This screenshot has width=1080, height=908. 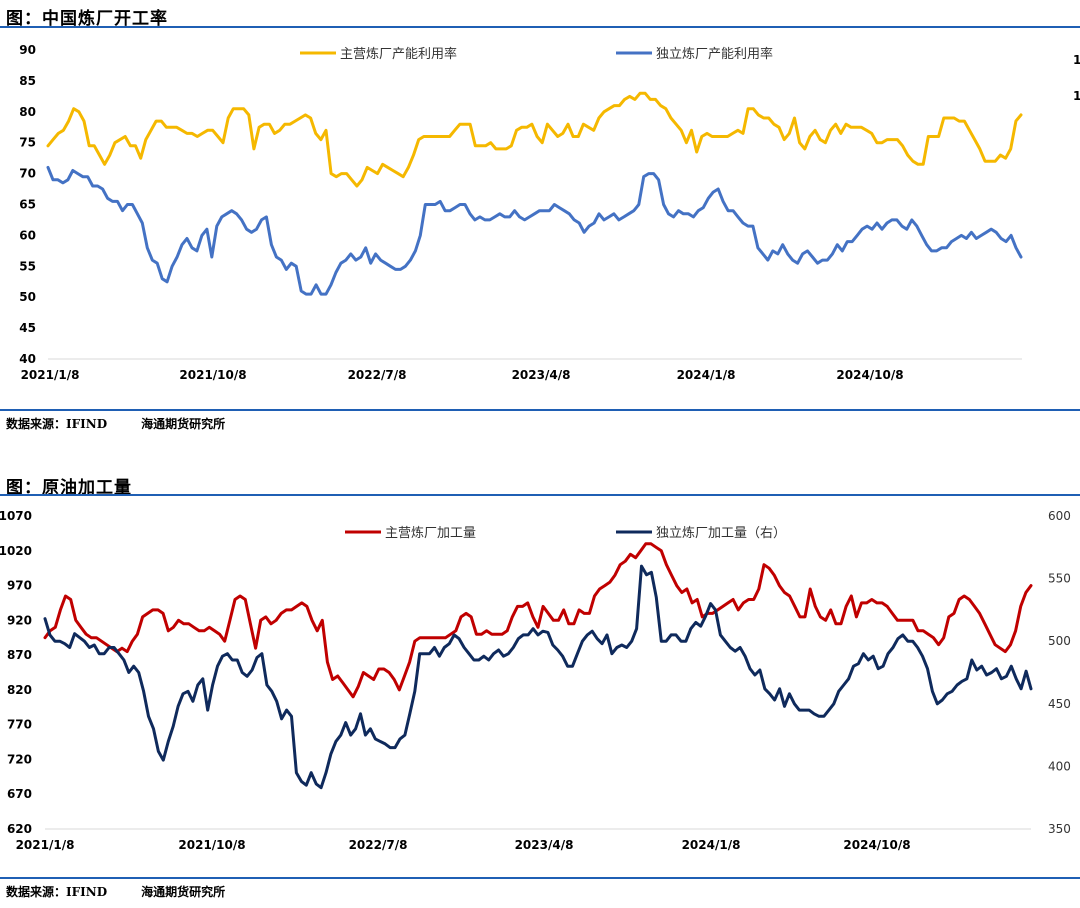 I want to click on chart1-y-tick-label: 45, so click(x=27, y=328).